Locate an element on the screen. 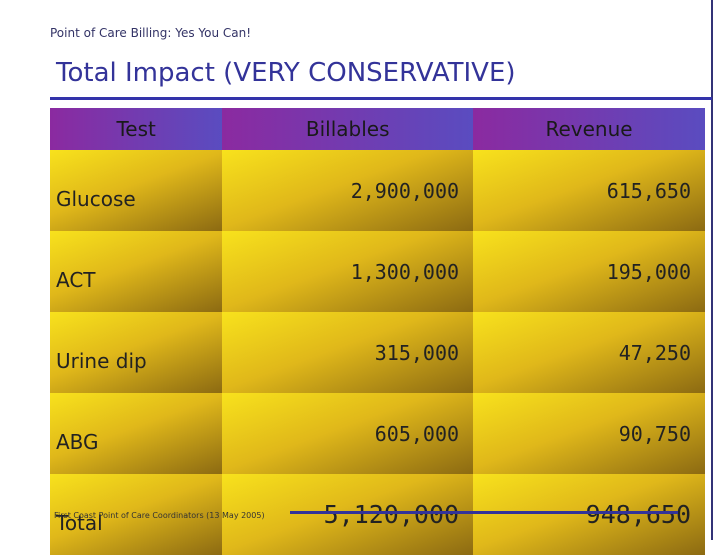 This screenshot has height=555, width=720. table-row: Urine dip 315,000 47,250 is located at coordinates (377, 352).